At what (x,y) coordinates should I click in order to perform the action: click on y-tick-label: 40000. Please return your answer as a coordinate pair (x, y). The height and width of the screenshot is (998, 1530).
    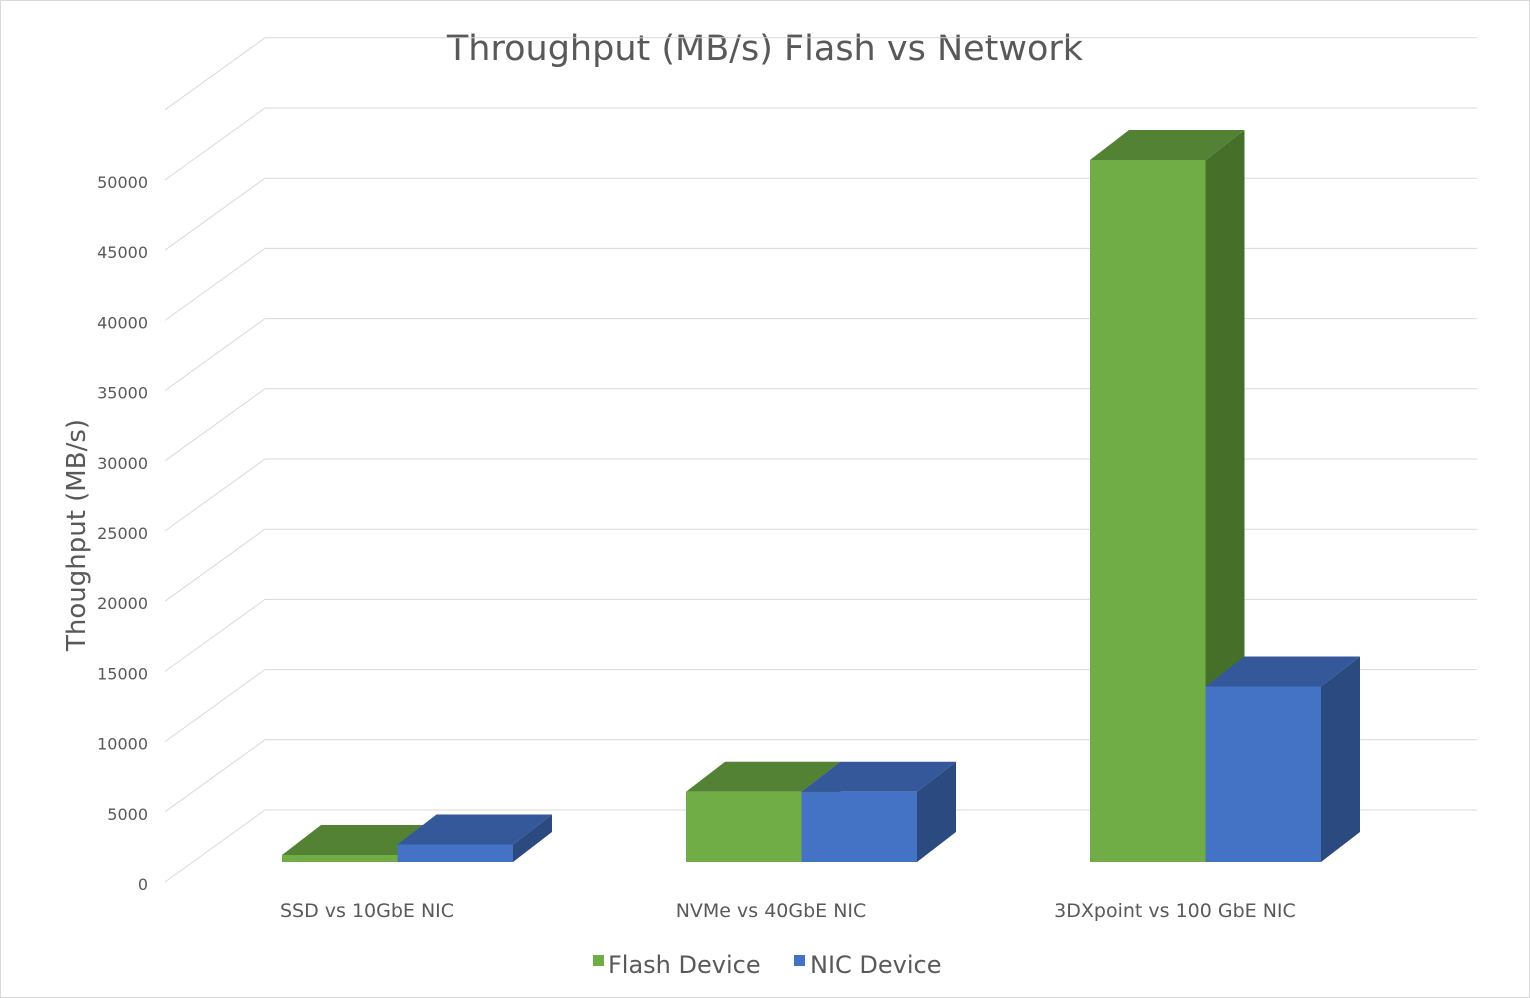
    Looking at the image, I should click on (122, 322).